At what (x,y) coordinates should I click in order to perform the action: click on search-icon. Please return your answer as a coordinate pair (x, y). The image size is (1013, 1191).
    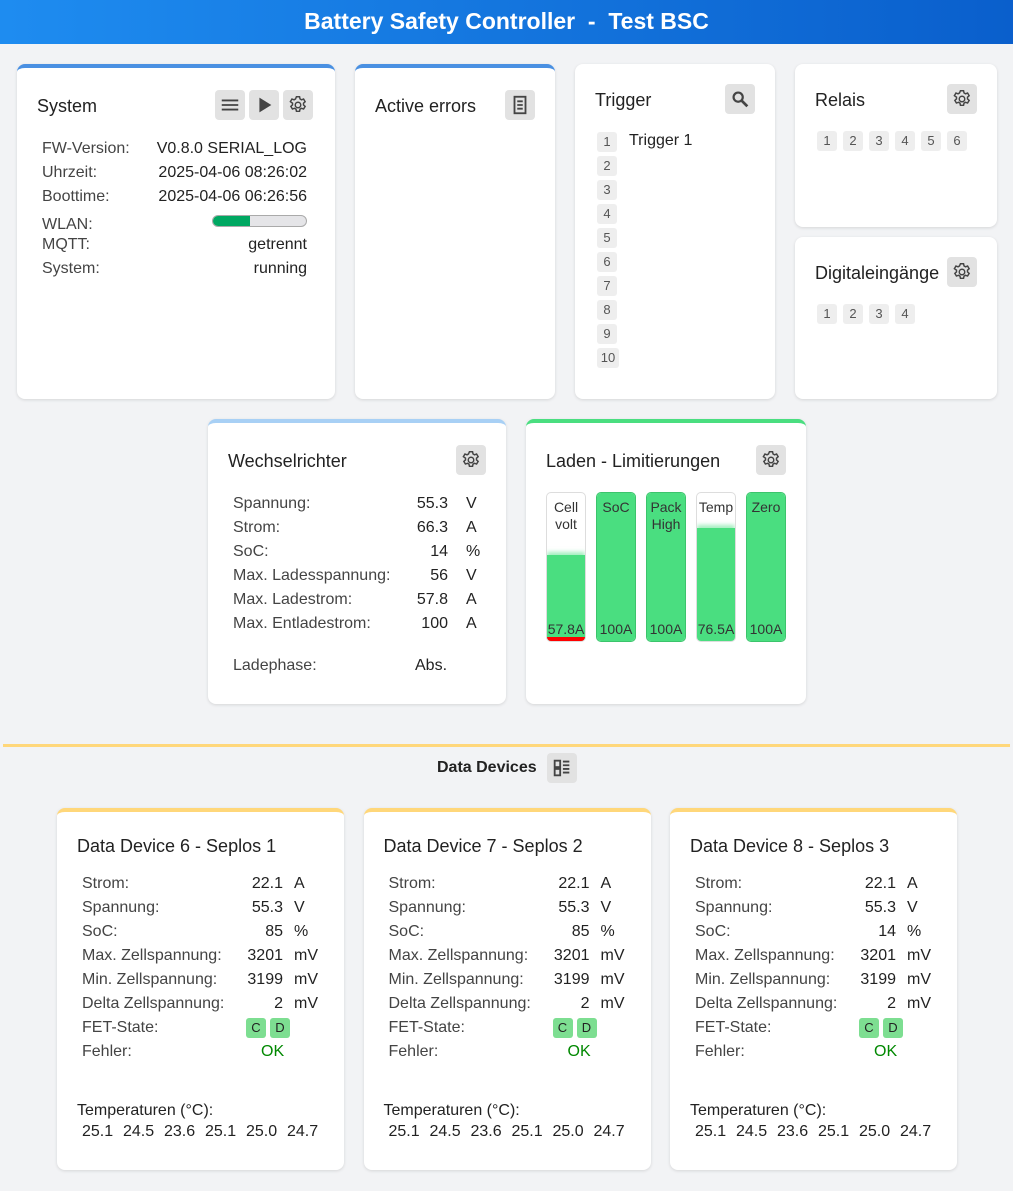
    Looking at the image, I should click on (740, 99).